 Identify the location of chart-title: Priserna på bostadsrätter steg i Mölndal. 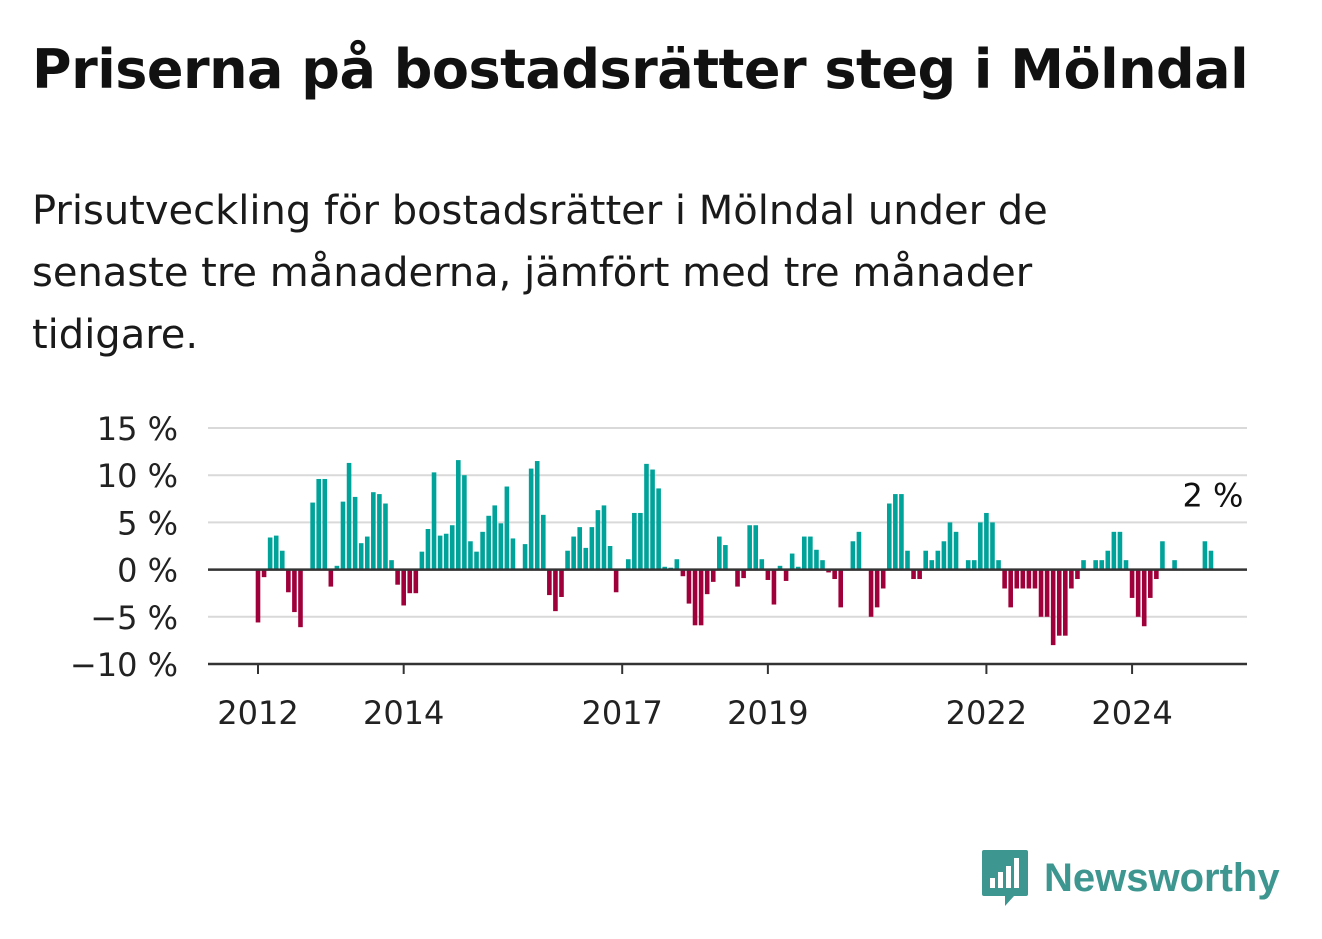
(640, 69).